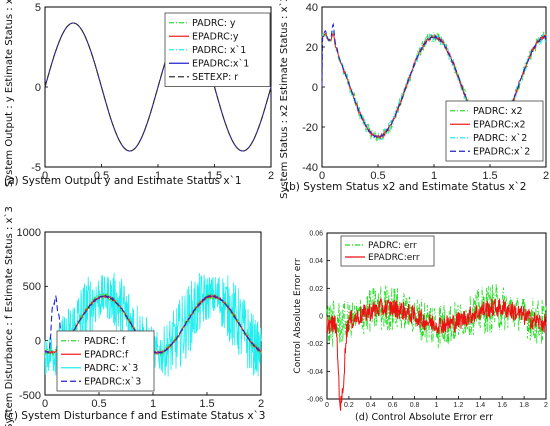 The image size is (550, 426). Describe the element at coordinates (316, 233) in the screenshot. I see `ytick-label: 0.06` at that location.